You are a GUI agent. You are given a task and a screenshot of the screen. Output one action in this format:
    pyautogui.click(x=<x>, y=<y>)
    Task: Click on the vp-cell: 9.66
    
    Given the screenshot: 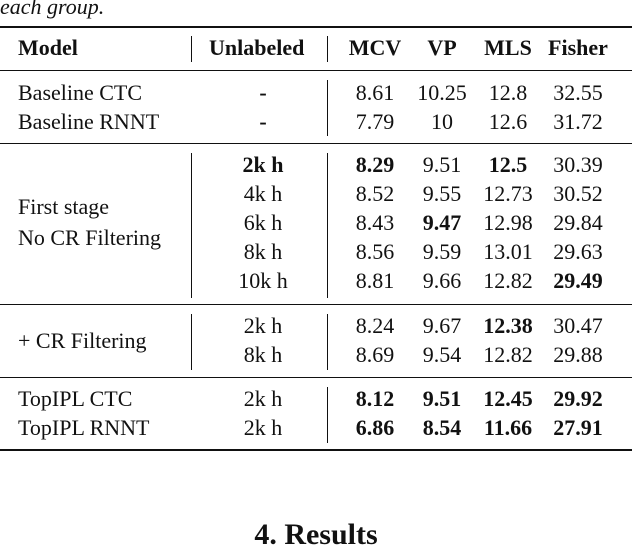 What is the action you would take?
    pyautogui.click(x=442, y=280)
    